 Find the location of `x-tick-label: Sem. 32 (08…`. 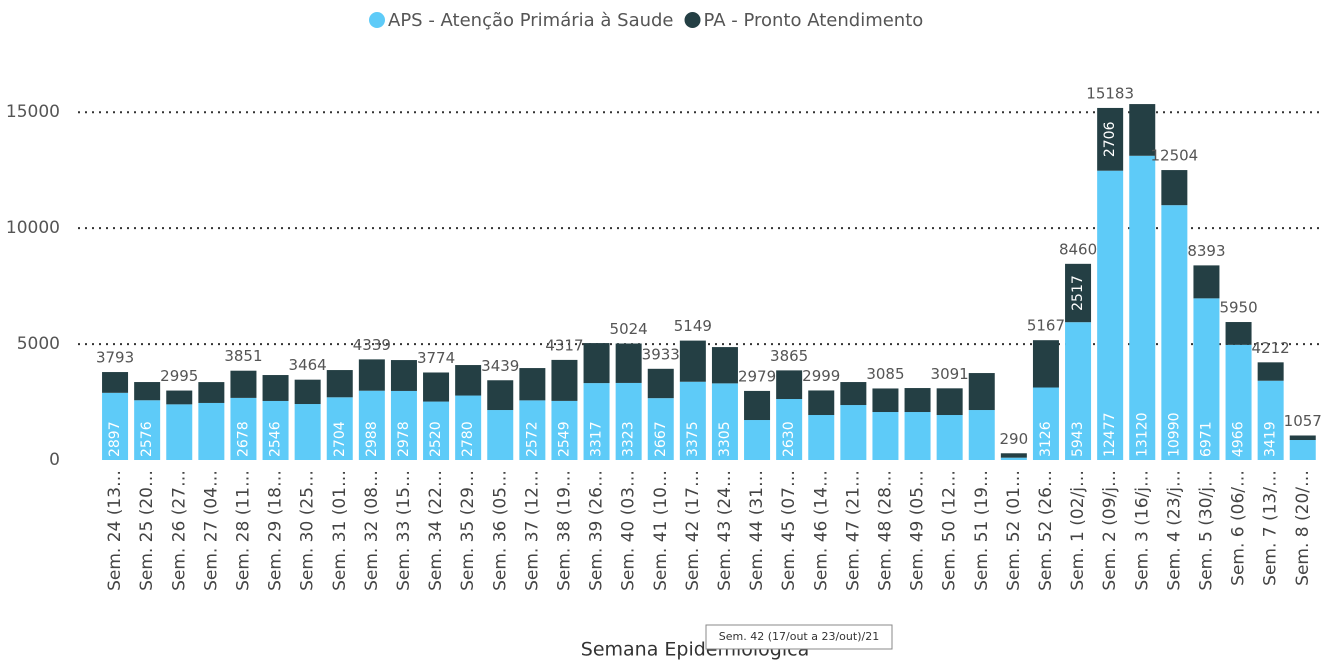

x-tick-label: Sem. 32 (08… is located at coordinates (372, 530).